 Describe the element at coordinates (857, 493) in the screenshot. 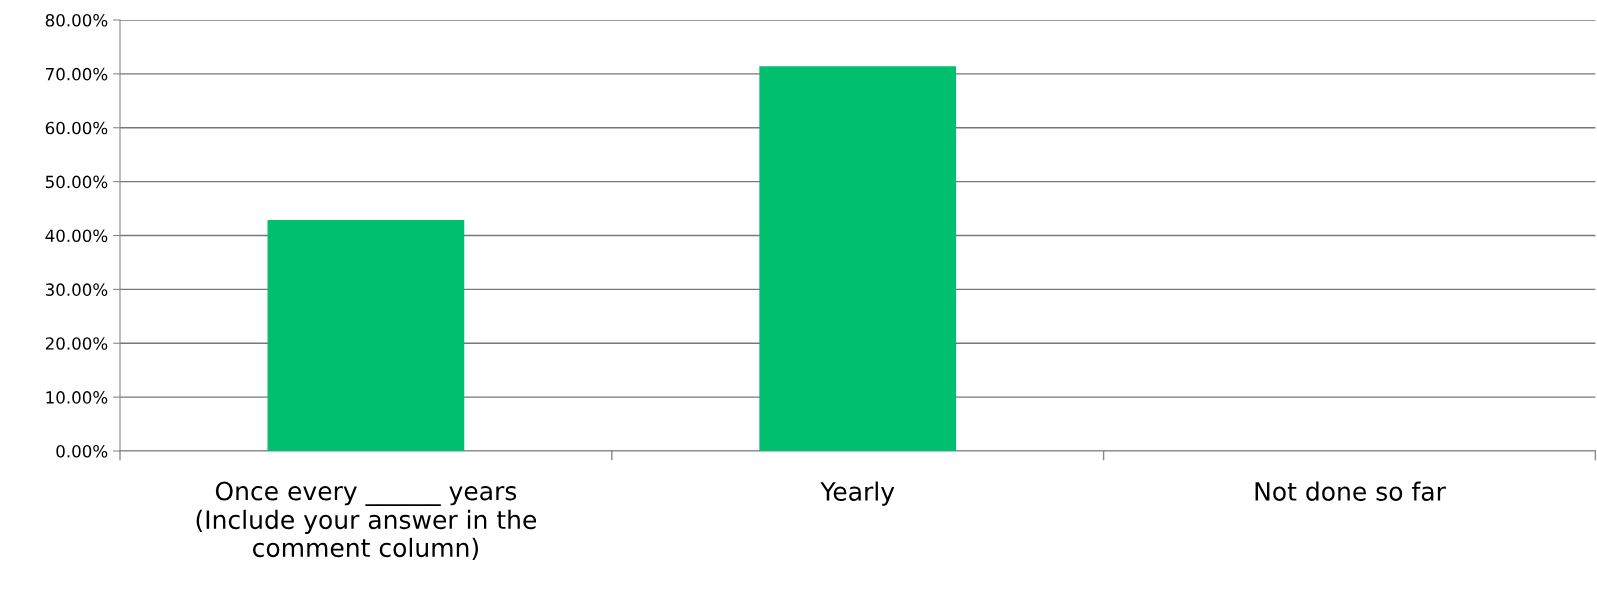

I see `x-tick-label: Yearly` at that location.